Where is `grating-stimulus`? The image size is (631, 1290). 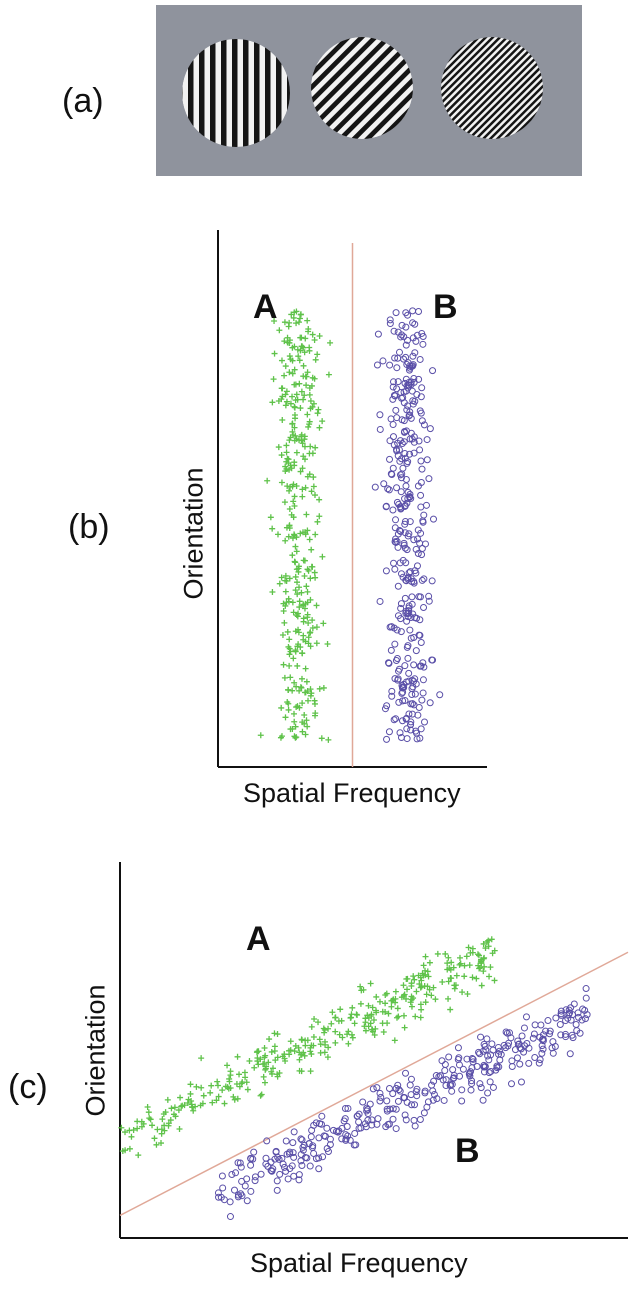
grating-stimulus is located at coordinates (236, 93).